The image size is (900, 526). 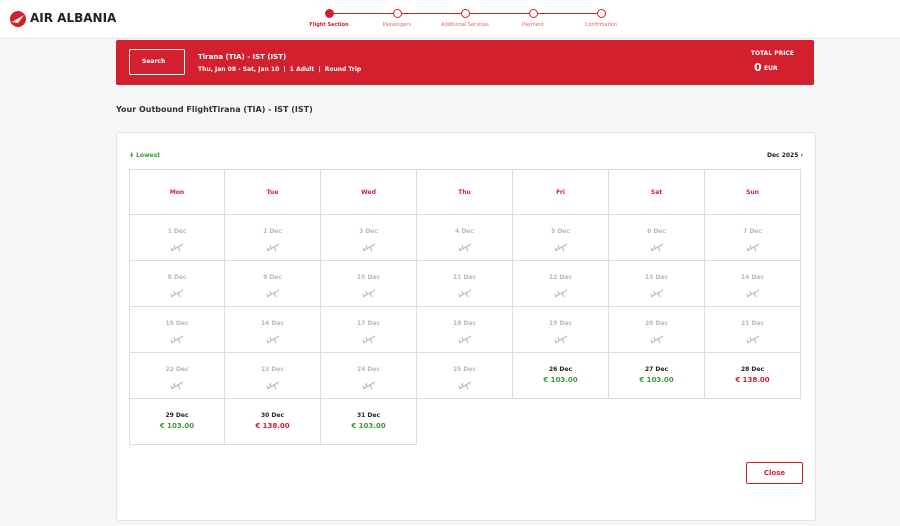 I want to click on day-cell-priced: 29 Dec € 103.00, so click(x=177, y=422).